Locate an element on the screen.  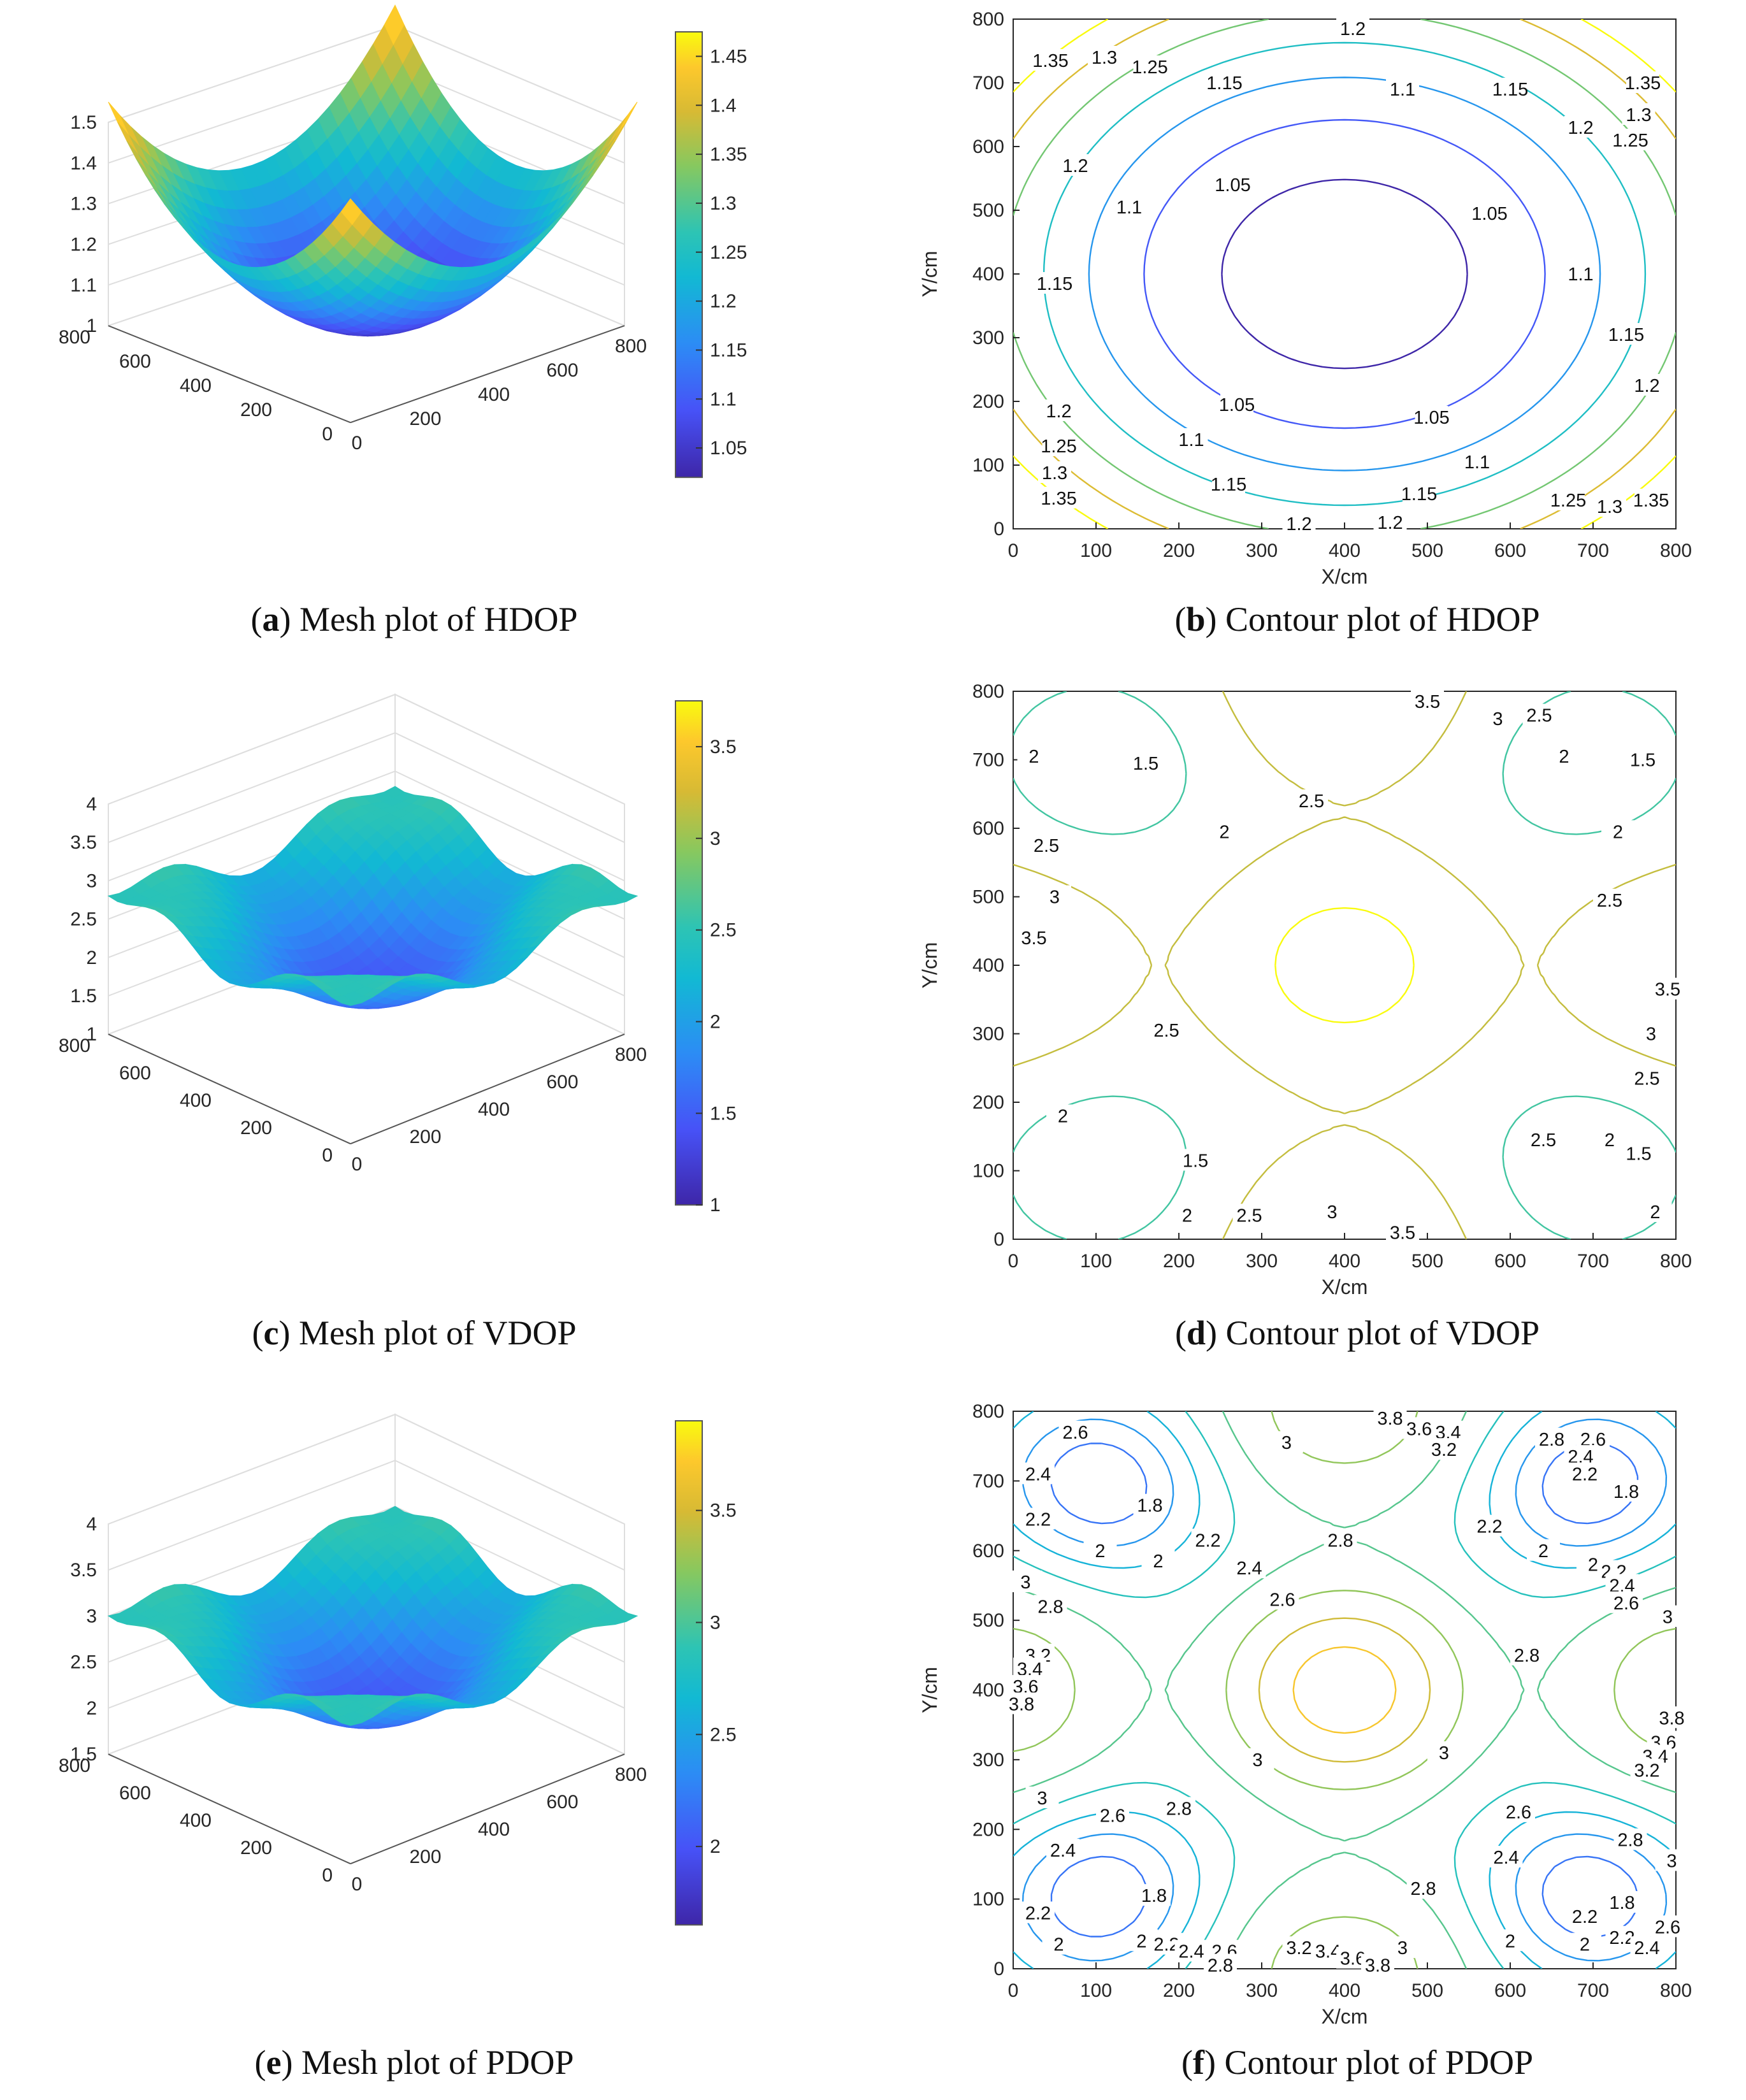
y-axis-label: Y/cm is located at coordinates (929, 965).